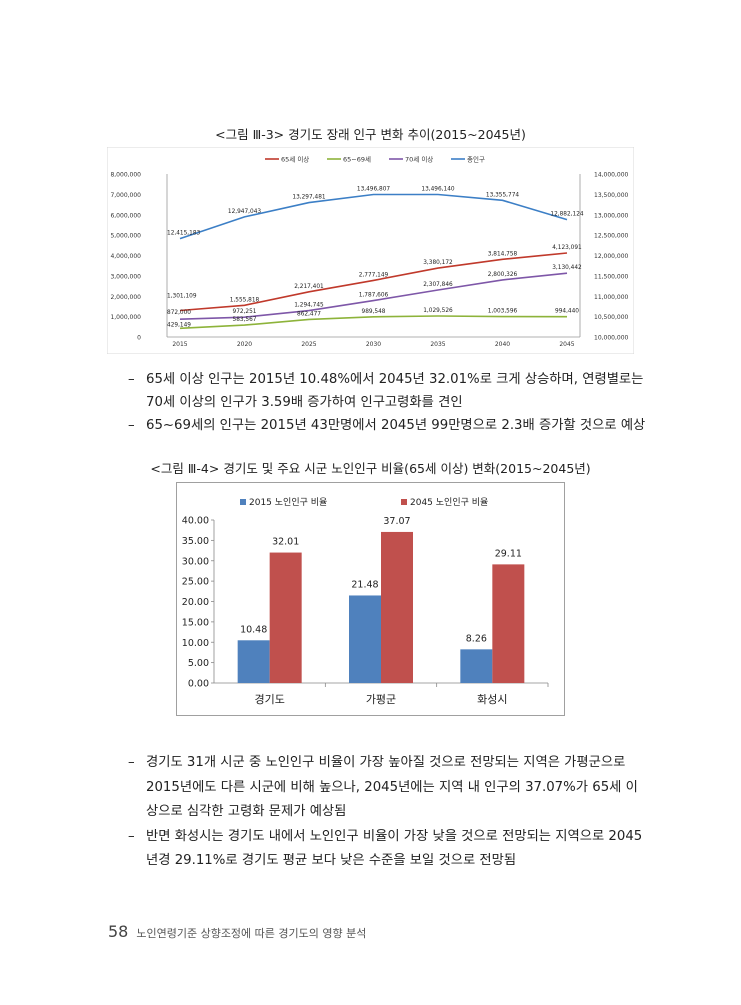  Describe the element at coordinates (611, 276) in the screenshot. I see `right-tick-label: 11,500,000` at that location.